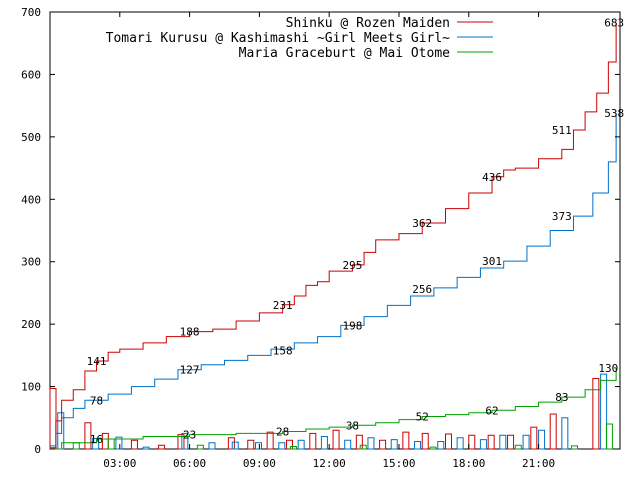  Describe the element at coordinates (283, 350) in the screenshot. I see `data-label: 158` at that location.